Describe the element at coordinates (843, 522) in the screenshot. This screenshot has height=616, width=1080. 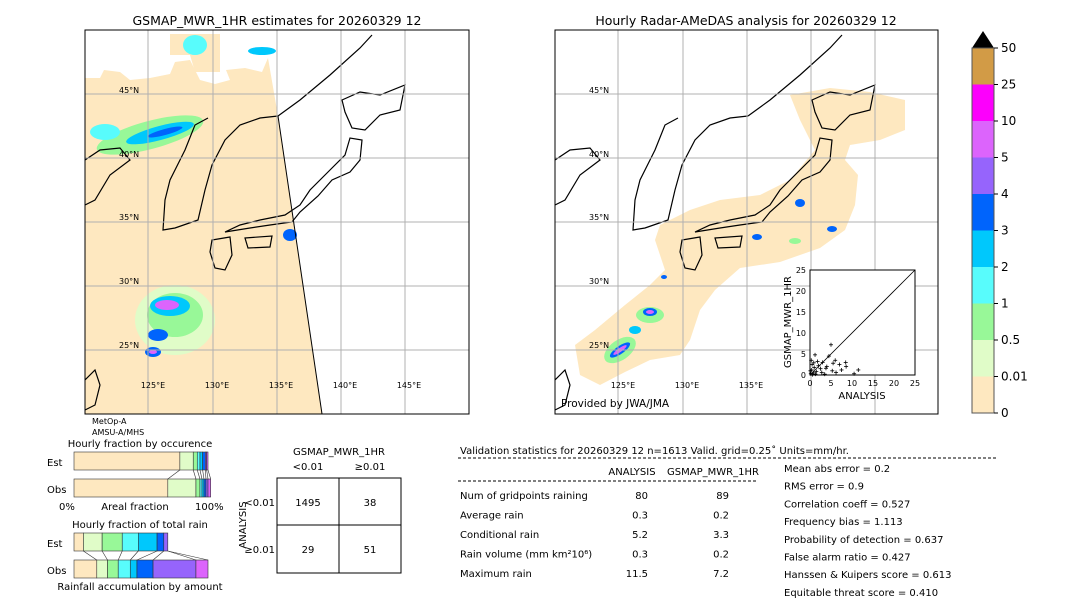
I see `stats-score: Frequency bias = 1.113` at that location.